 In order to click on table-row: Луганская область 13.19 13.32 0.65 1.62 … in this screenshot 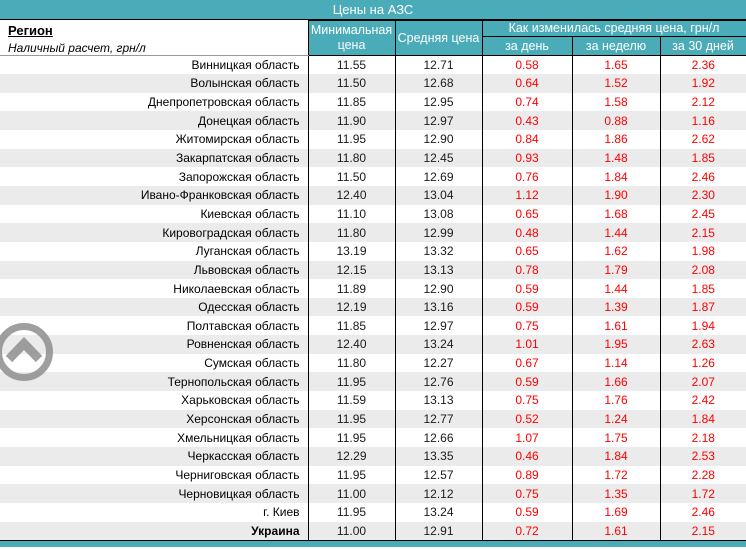, I will do `click(373, 251)`.